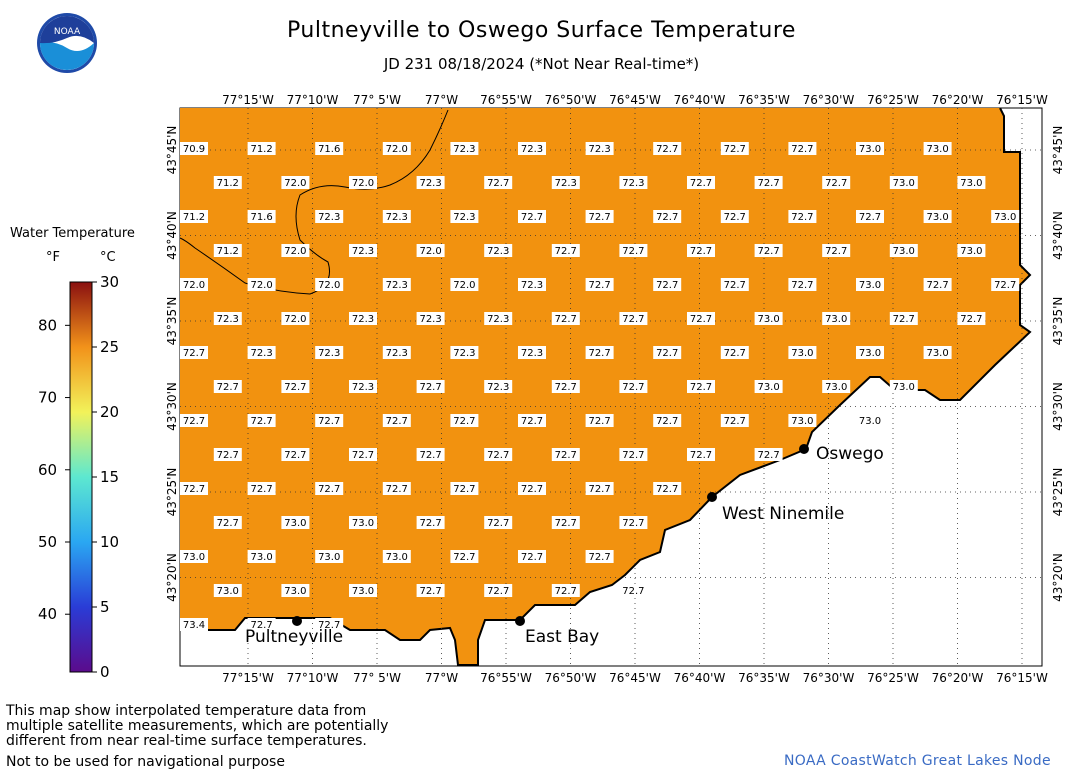 The width and height of the screenshot is (1083, 778). Describe the element at coordinates (329, 149) in the screenshot. I see `cell-value: 71.6` at that location.